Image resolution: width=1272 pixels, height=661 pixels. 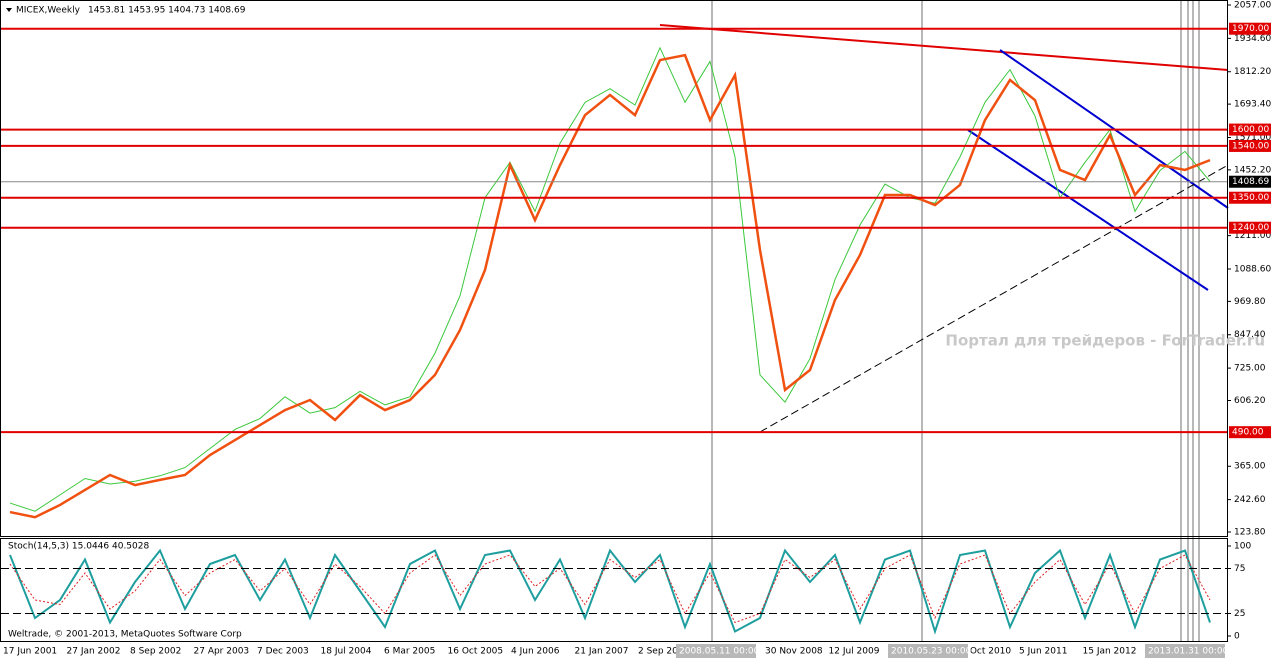 I want to click on cursor-label: 2013.01.31 00:00, so click(x=1188, y=652).